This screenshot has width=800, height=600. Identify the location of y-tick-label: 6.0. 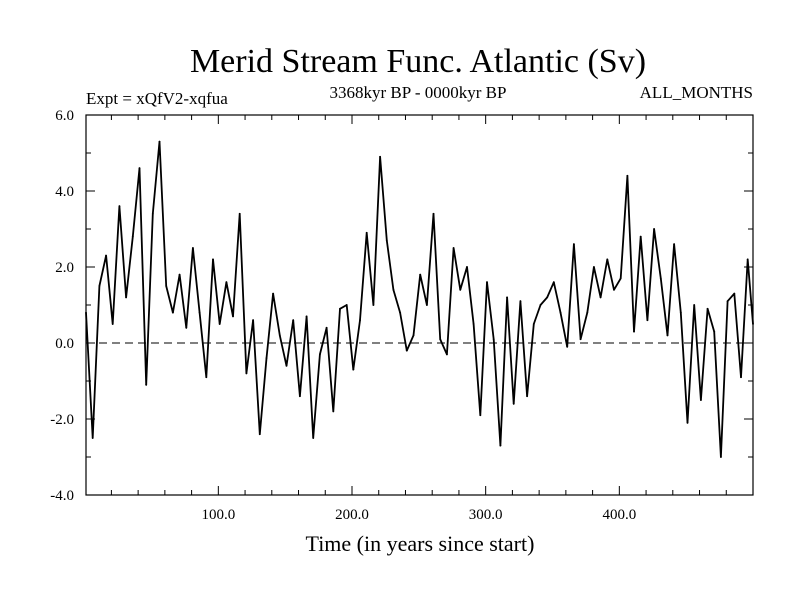
(64, 116).